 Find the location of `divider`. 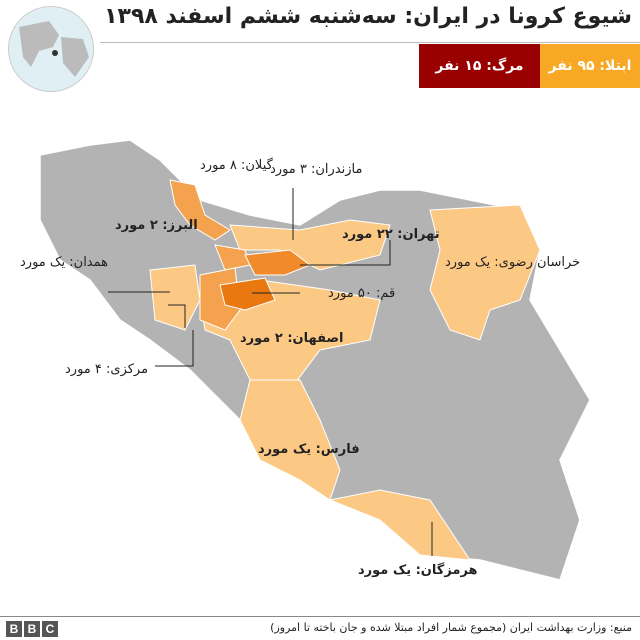

divider is located at coordinates (370, 42).